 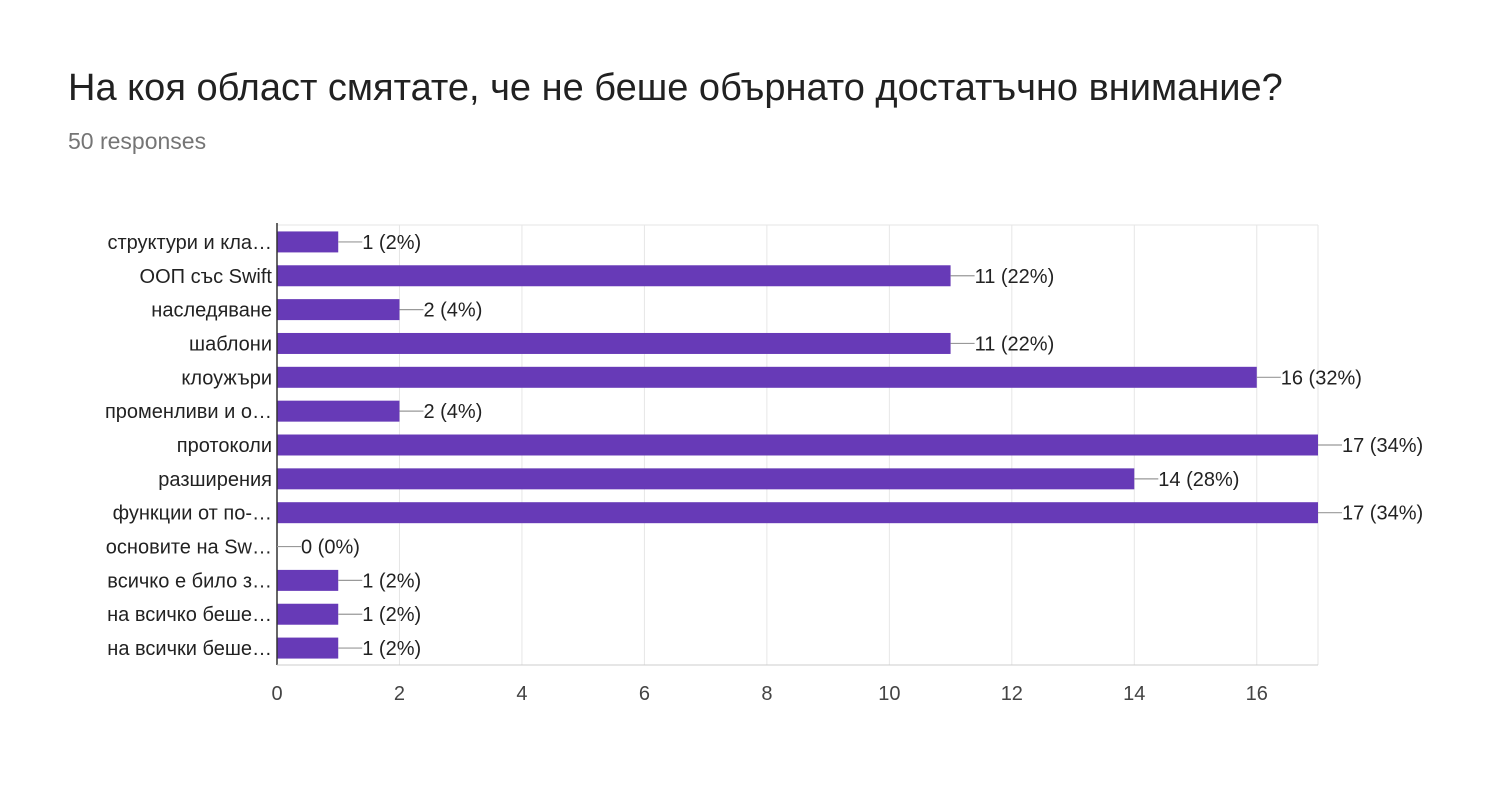 What do you see at coordinates (1257, 694) in the screenshot?
I see `x-tick-label: 16` at bounding box center [1257, 694].